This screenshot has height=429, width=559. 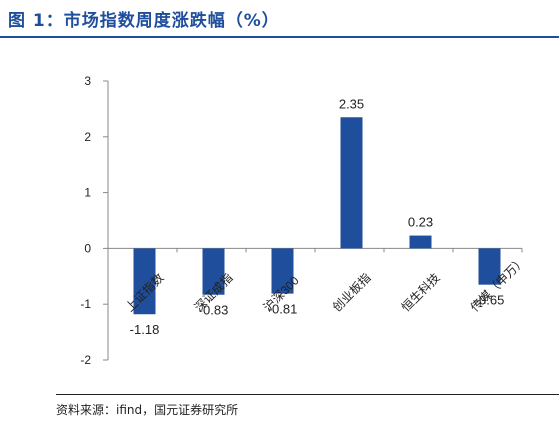 I want to click on category-labels: 上证指数 深证成指 沪深300 创业板指 恒生科技 传媒（申万）, so click(x=325, y=284).